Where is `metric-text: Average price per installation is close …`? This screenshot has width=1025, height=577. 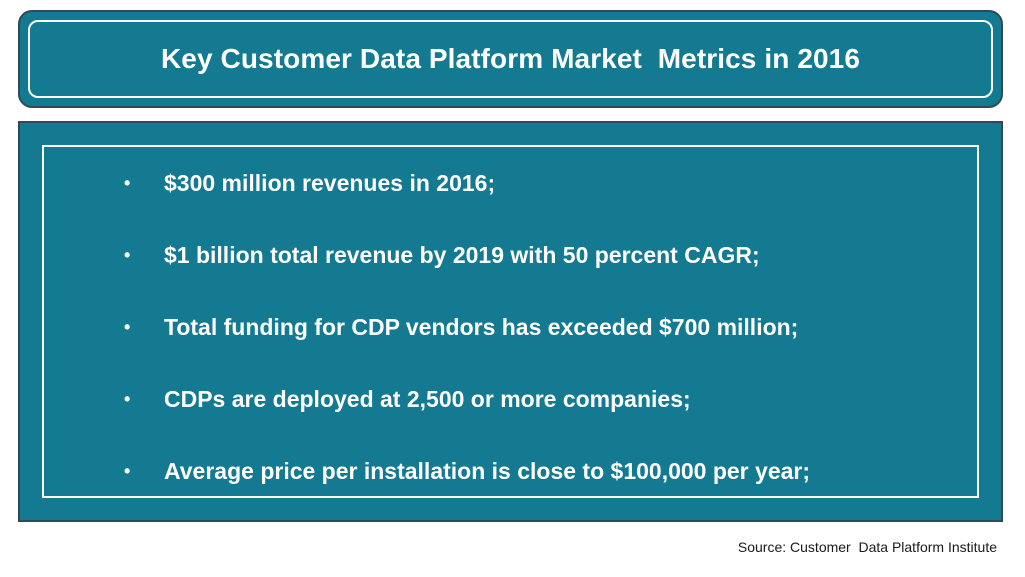
metric-text: Average price per installation is close … is located at coordinates (487, 470).